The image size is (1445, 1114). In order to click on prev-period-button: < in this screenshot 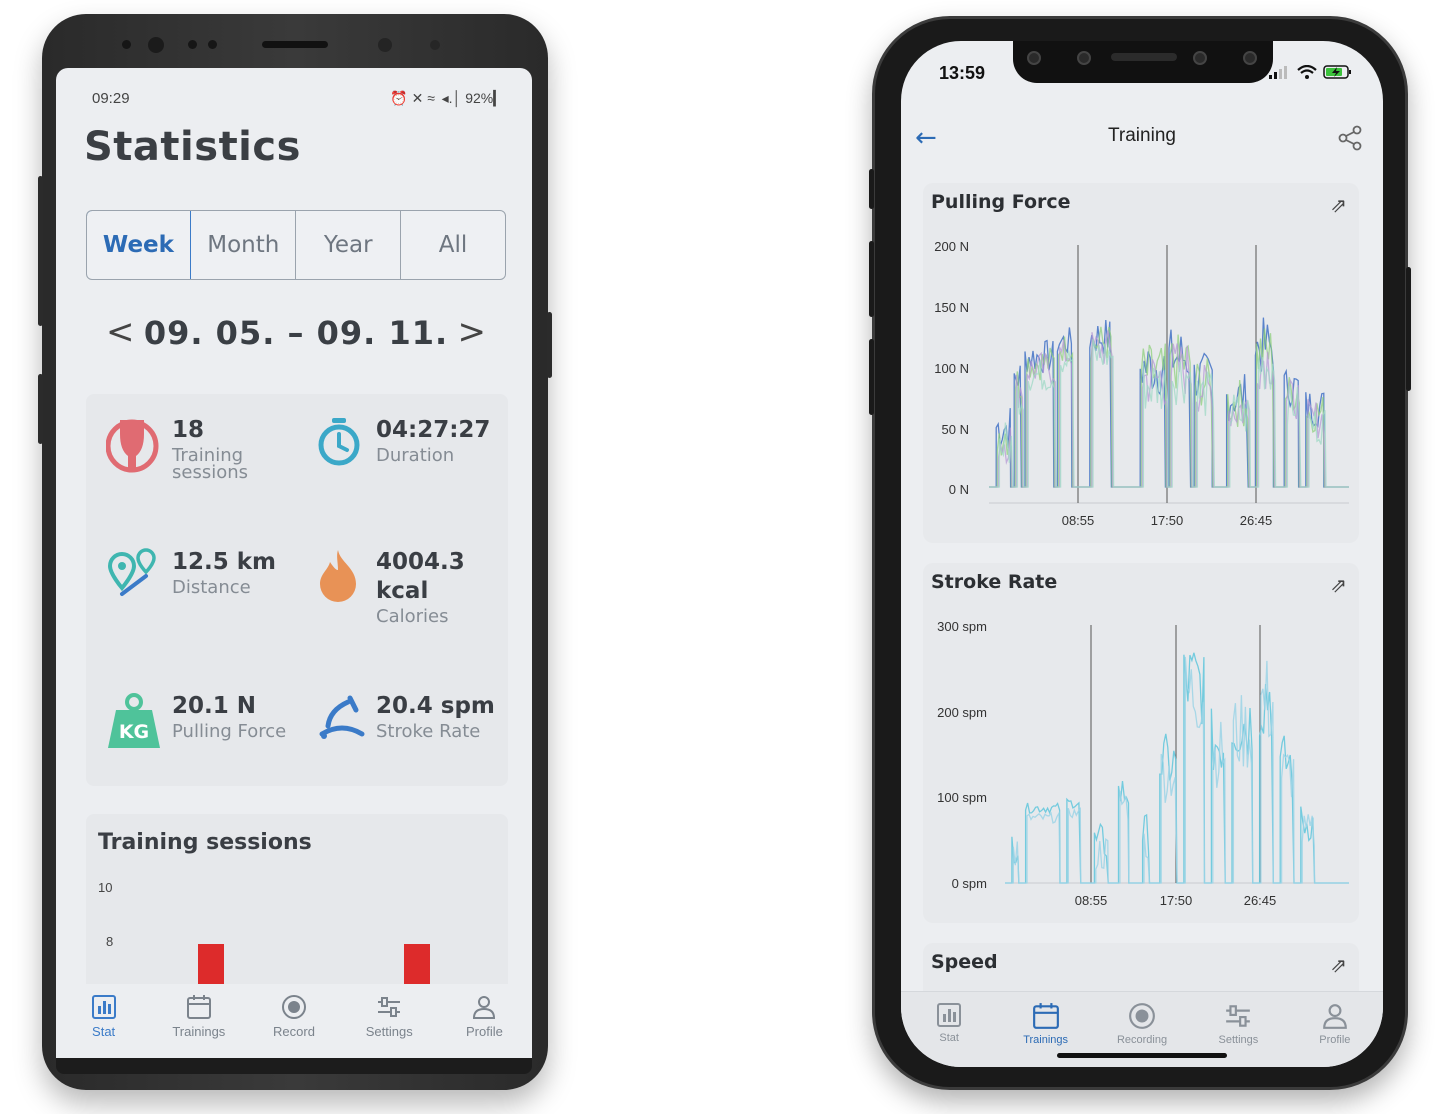, I will do `click(120, 332)`.